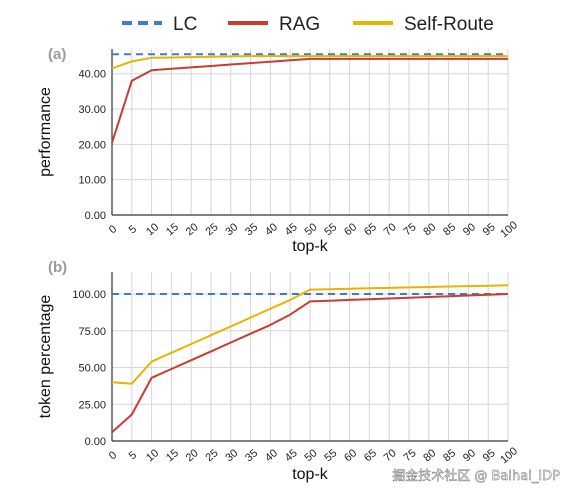 Image resolution: width=569 pixels, height=490 pixels. Describe the element at coordinates (476, 476) in the screenshot. I see `watermark-text: 掘金技术社区 @ Baihai_IDP` at that location.